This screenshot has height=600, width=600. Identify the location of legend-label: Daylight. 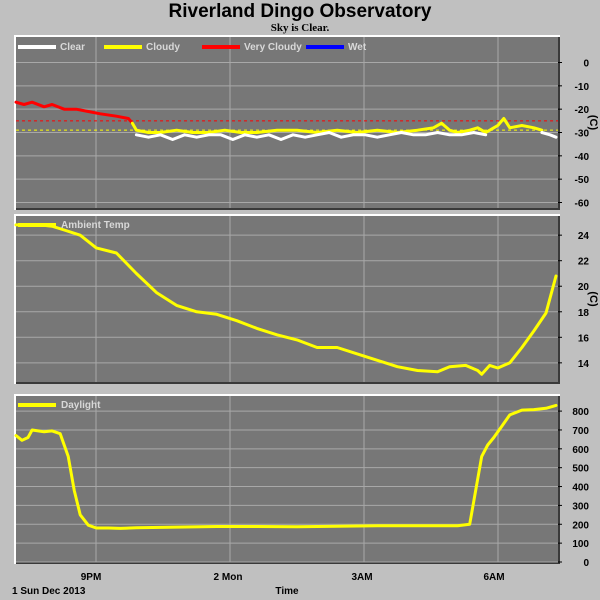
(81, 405).